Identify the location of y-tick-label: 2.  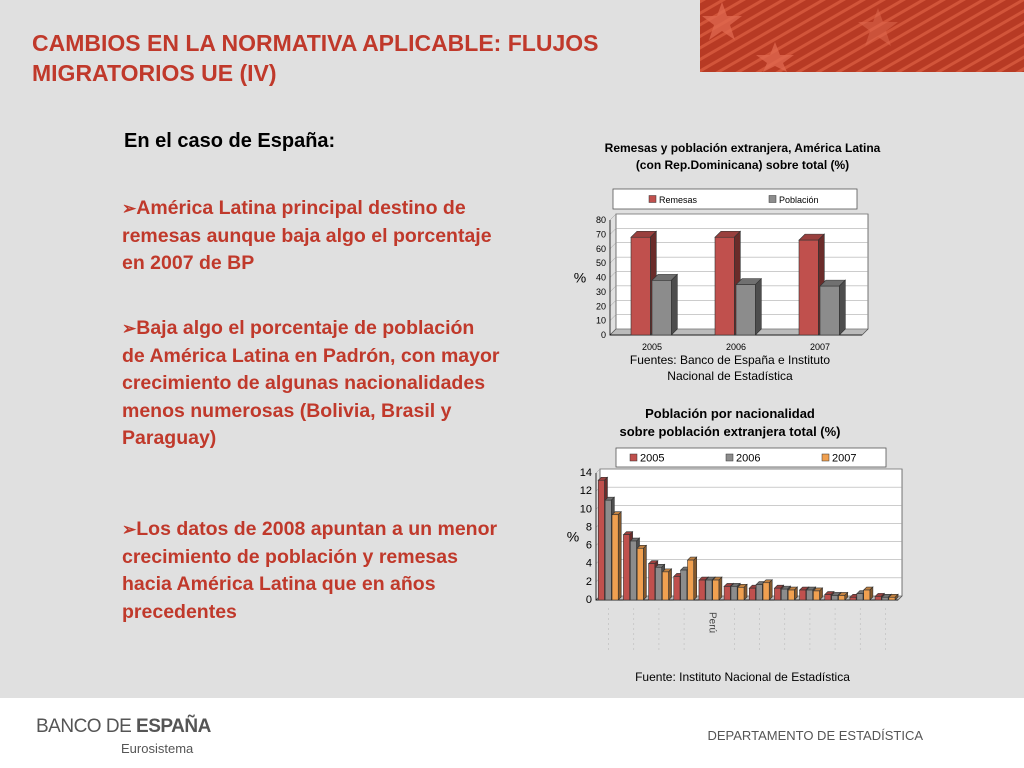
(589, 582).